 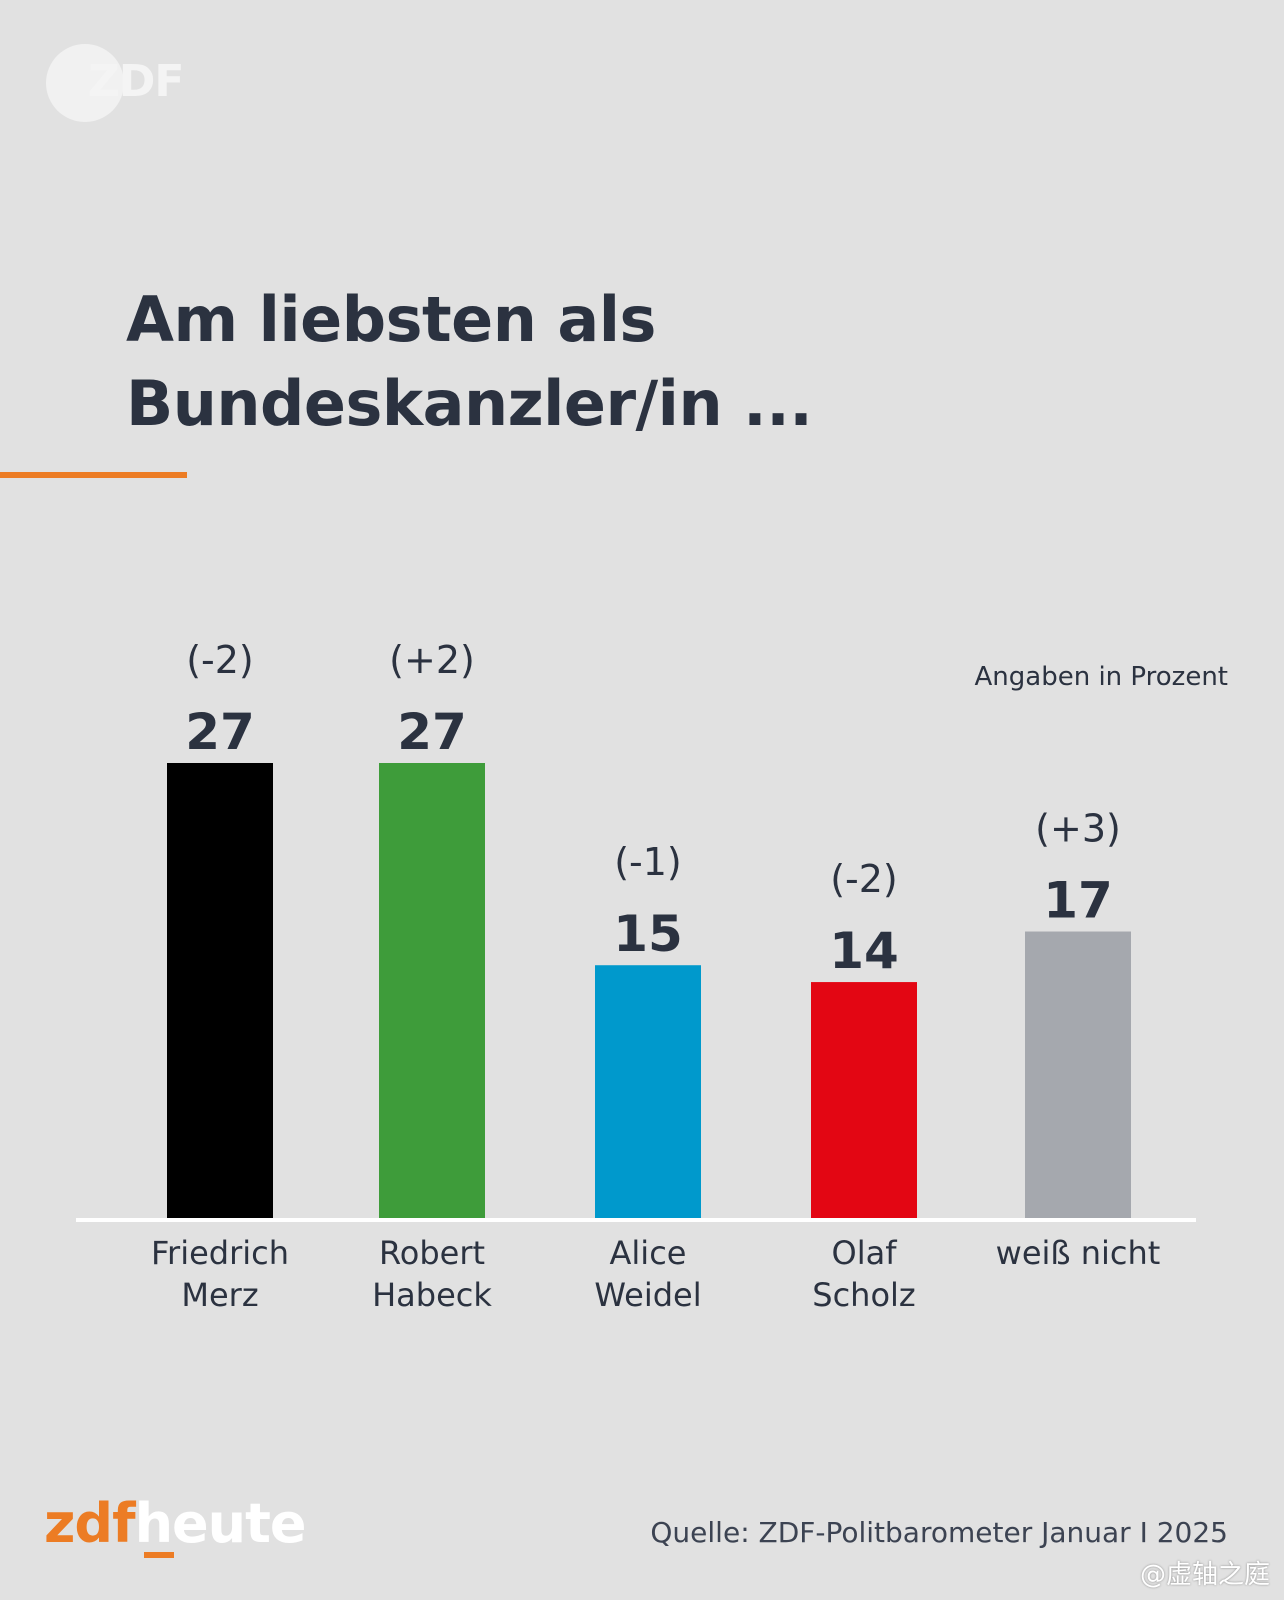 I want to click on category-label-2-0: Alice, so click(x=648, y=1253).